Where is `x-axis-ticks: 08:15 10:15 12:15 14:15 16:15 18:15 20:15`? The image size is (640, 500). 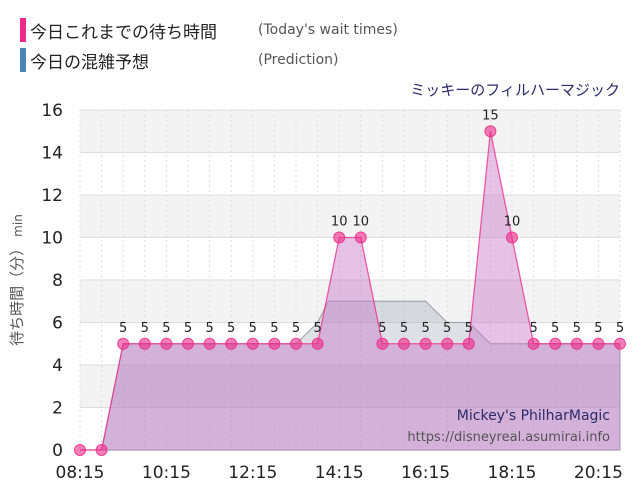 x-axis-ticks: 08:15 10:15 12:15 14:15 16:15 18:15 20:15 is located at coordinates (339, 473).